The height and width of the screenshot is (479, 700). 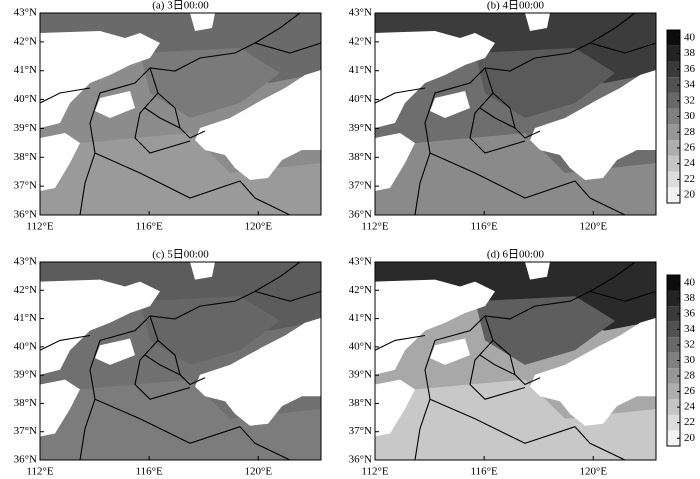 I want to click on field-mid, so click(x=545, y=83).